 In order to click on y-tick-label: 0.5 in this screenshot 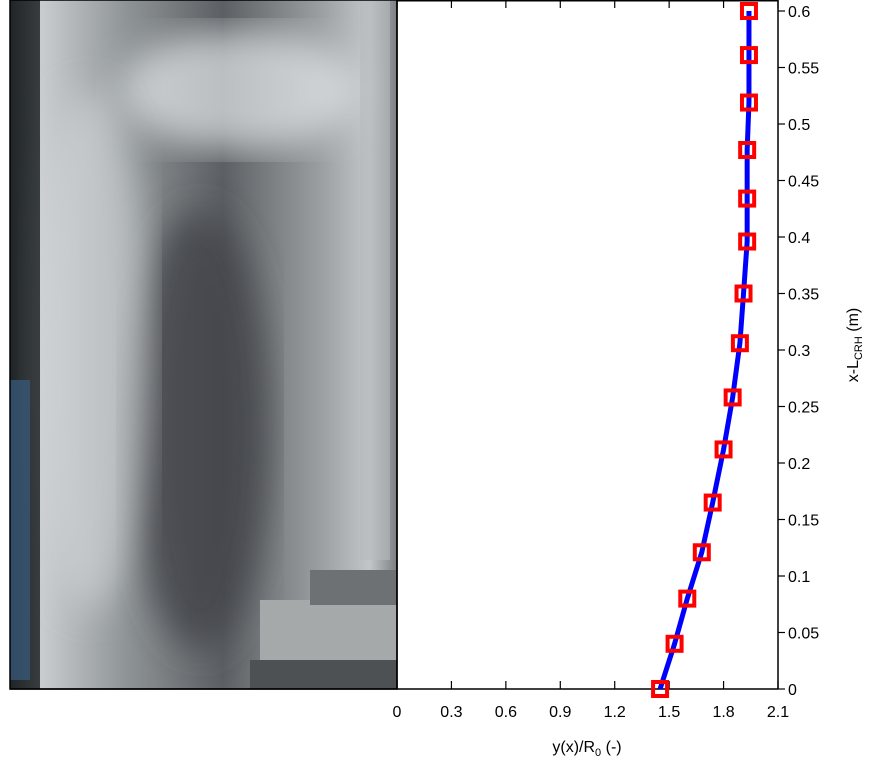, I will do `click(799, 125)`.